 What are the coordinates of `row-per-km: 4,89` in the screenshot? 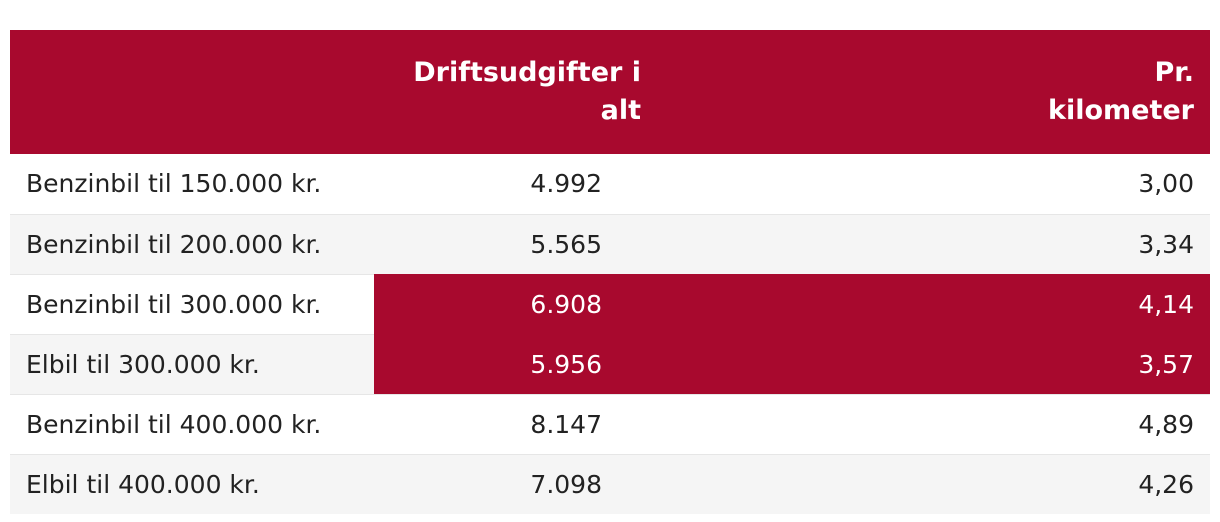 It's located at (1061, 423).